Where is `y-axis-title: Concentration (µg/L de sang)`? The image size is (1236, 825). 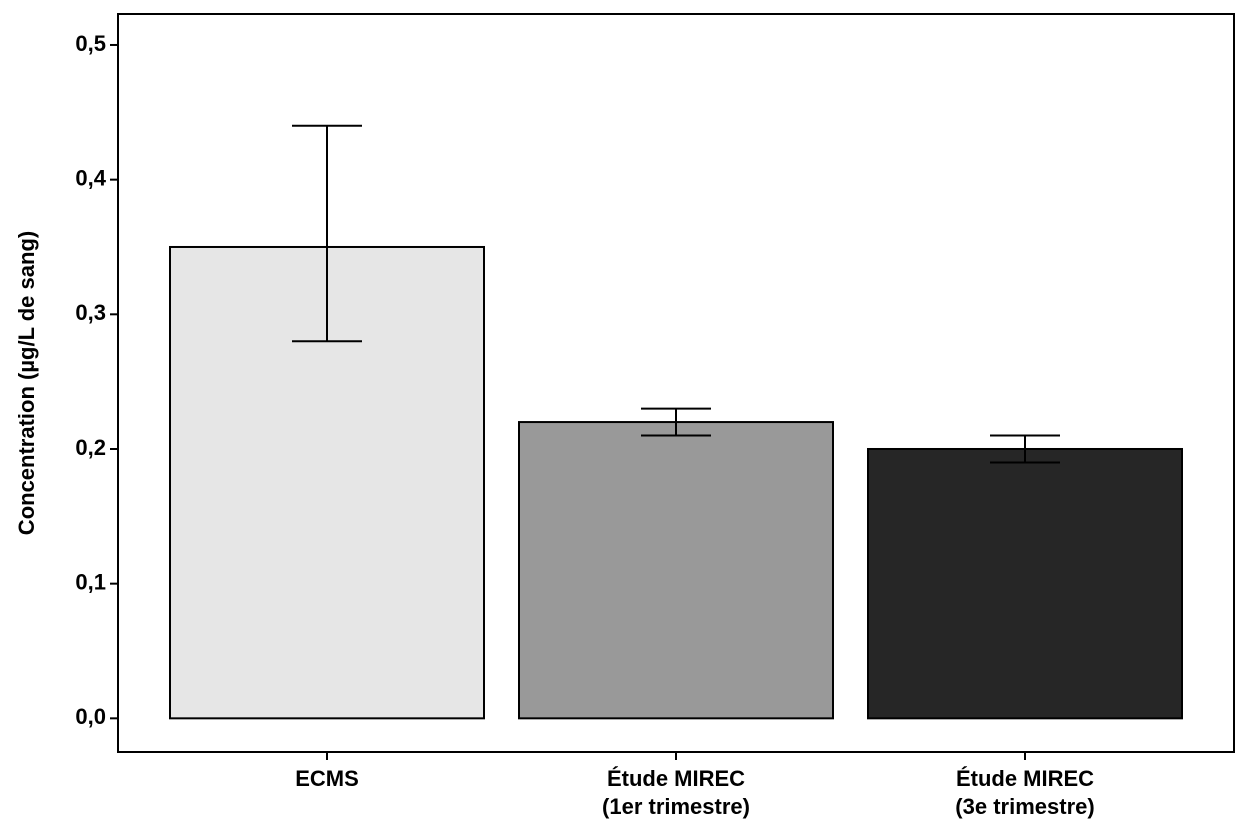
y-axis-title: Concentration (µg/L de sang) is located at coordinates (26, 383).